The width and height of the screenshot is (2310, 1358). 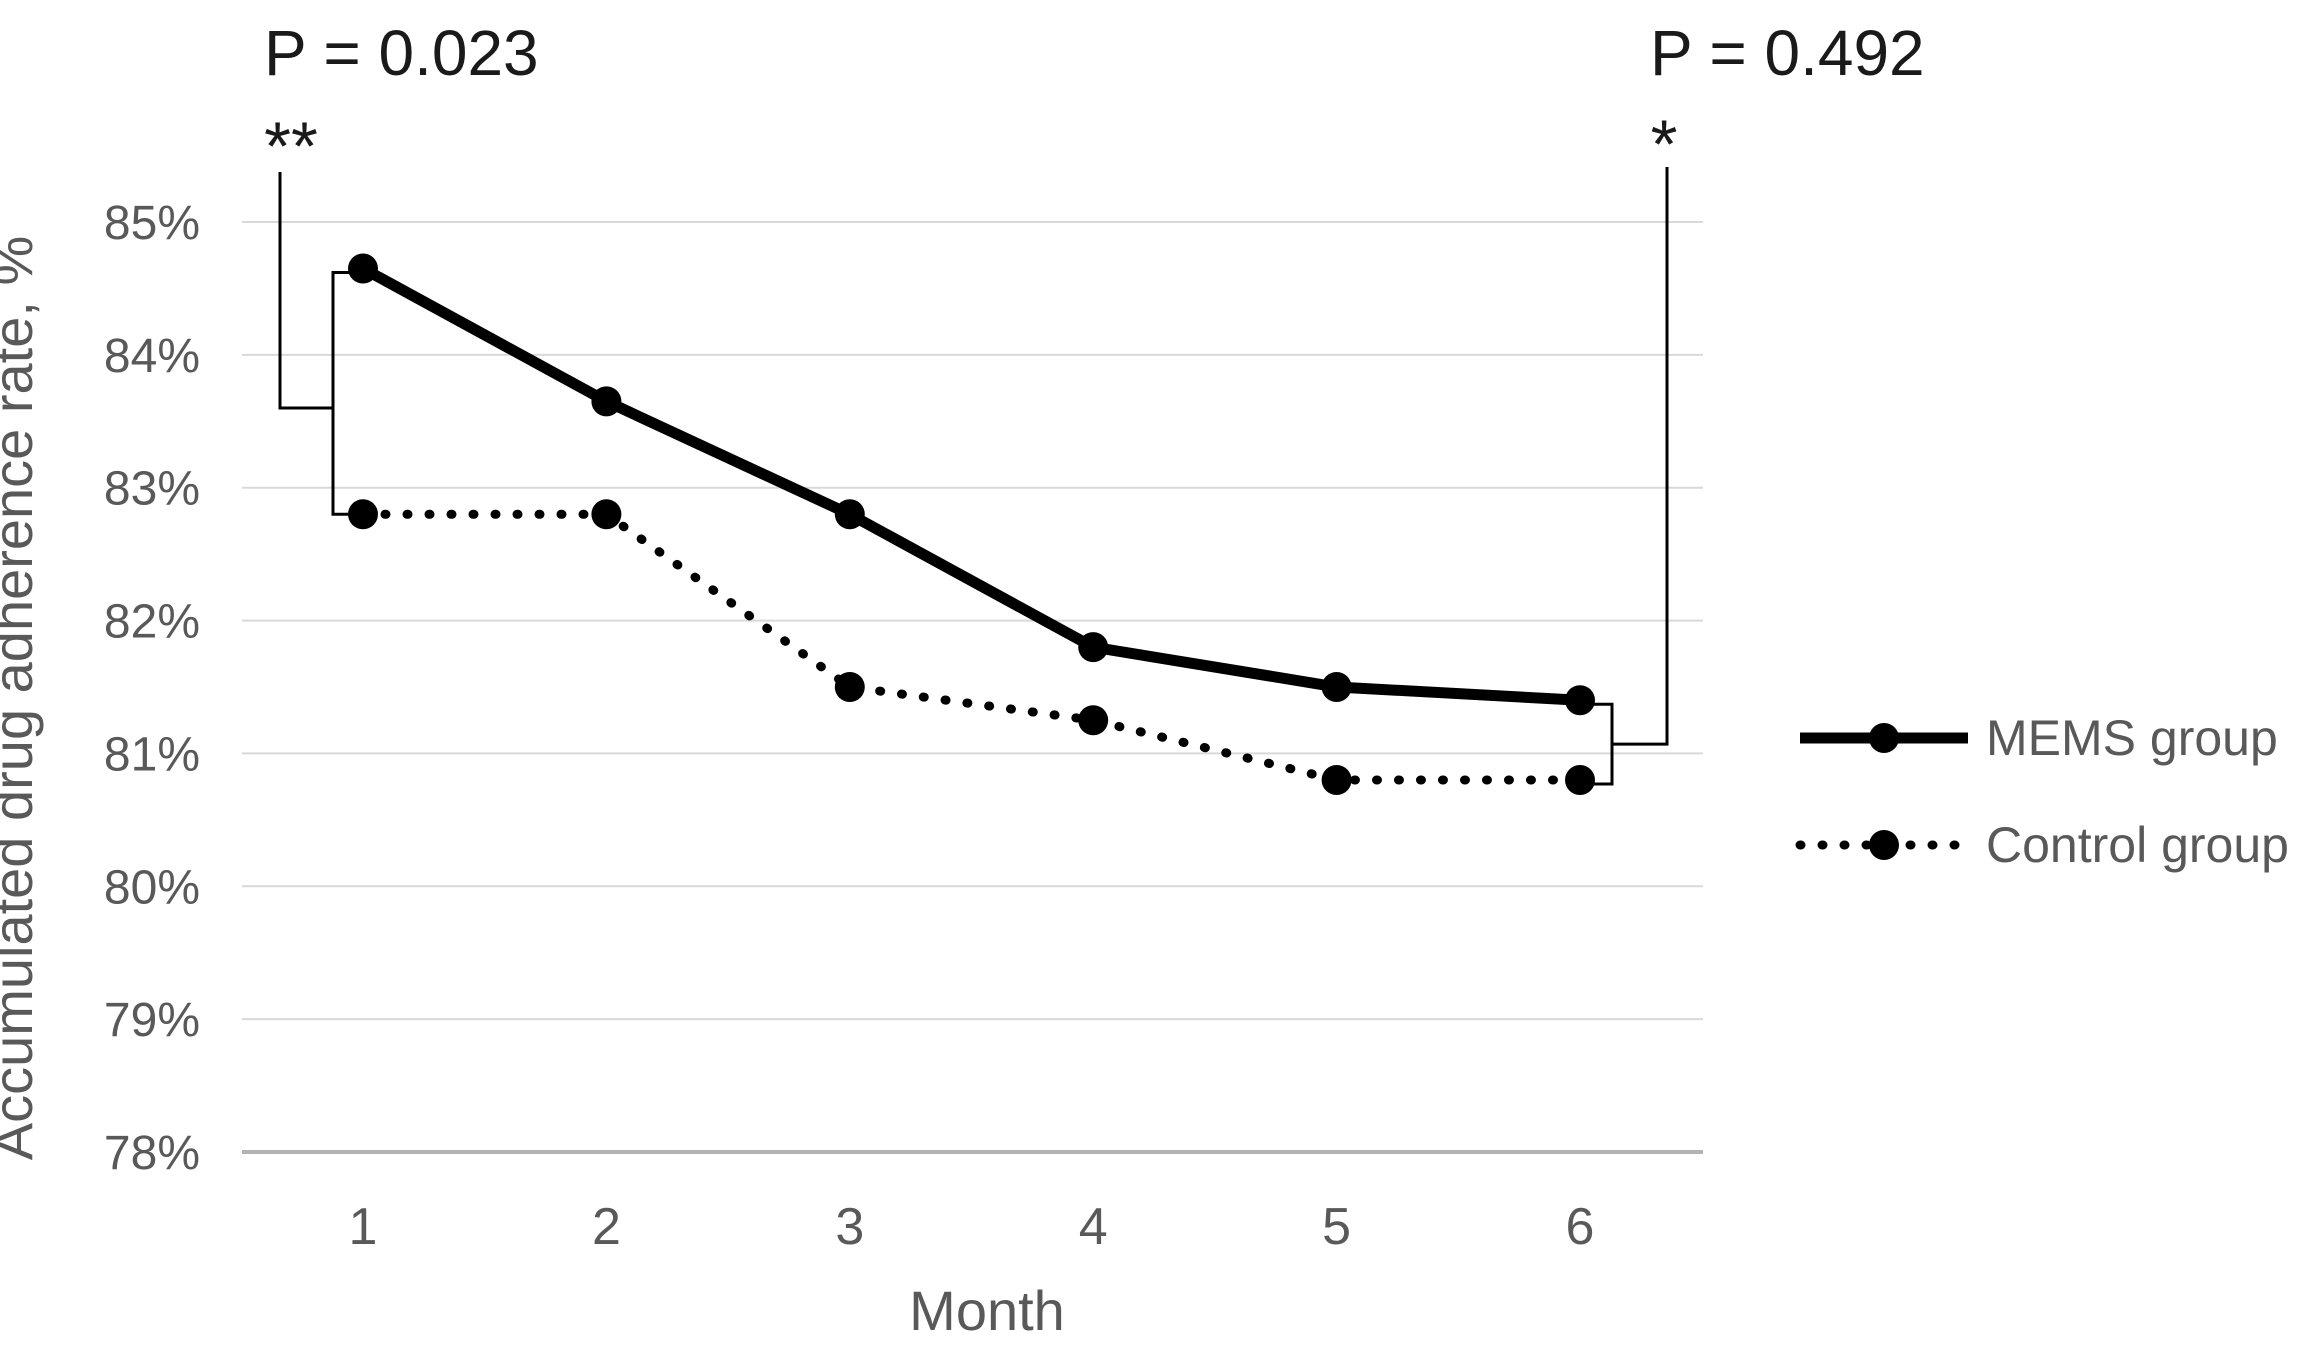 I want to click on y-tick-label: 80%, so click(x=152, y=887).